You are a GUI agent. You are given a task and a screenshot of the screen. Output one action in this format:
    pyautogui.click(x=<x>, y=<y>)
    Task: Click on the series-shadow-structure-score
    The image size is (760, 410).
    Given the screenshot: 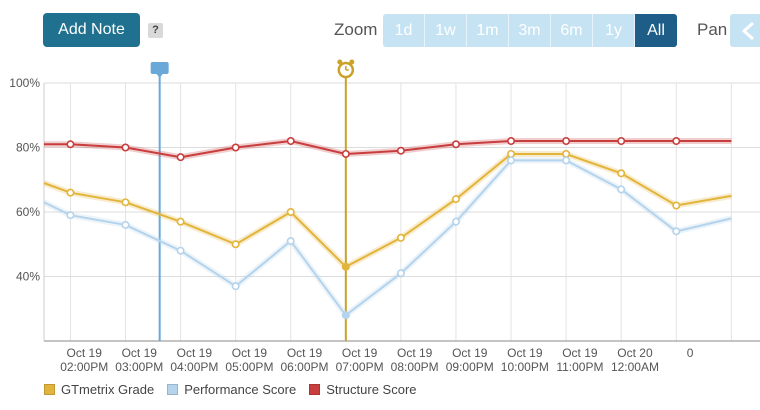 What is the action you would take?
    pyautogui.click(x=388, y=149)
    